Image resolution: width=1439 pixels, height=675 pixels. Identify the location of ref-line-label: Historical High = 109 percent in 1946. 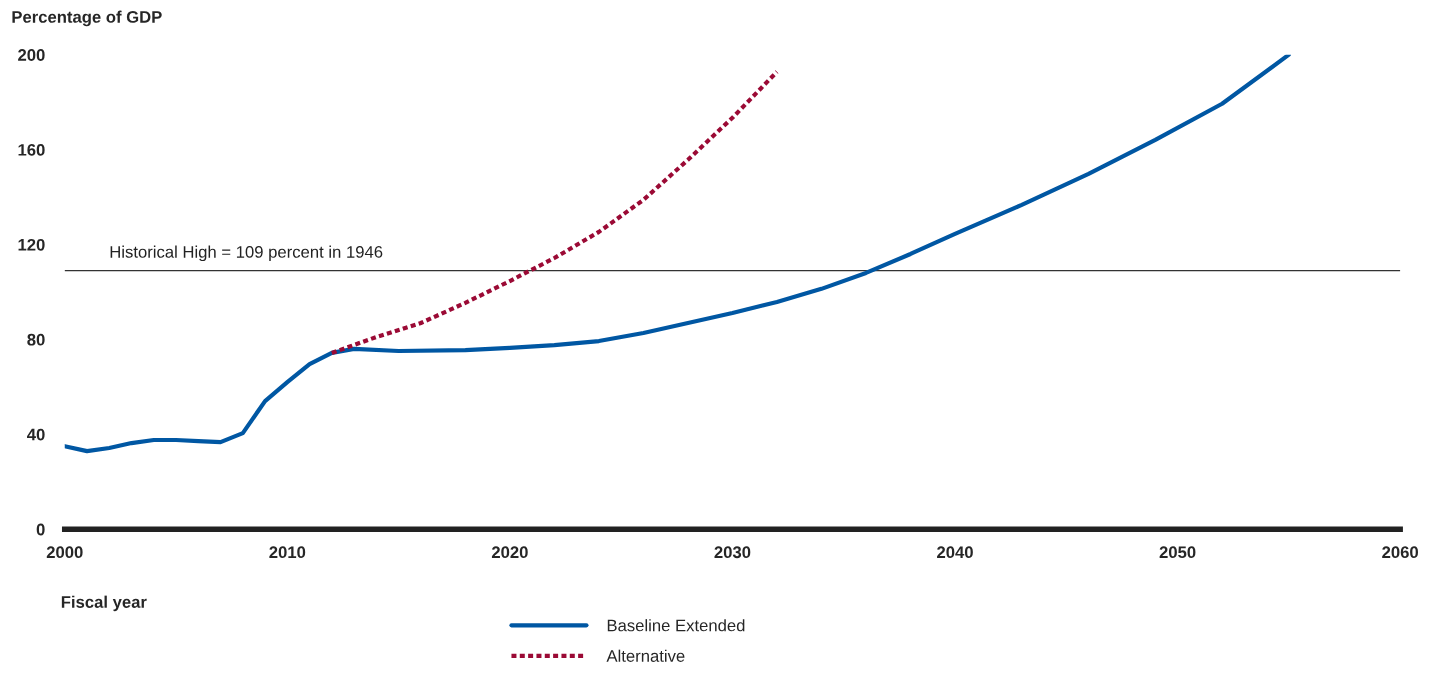
(246, 253).